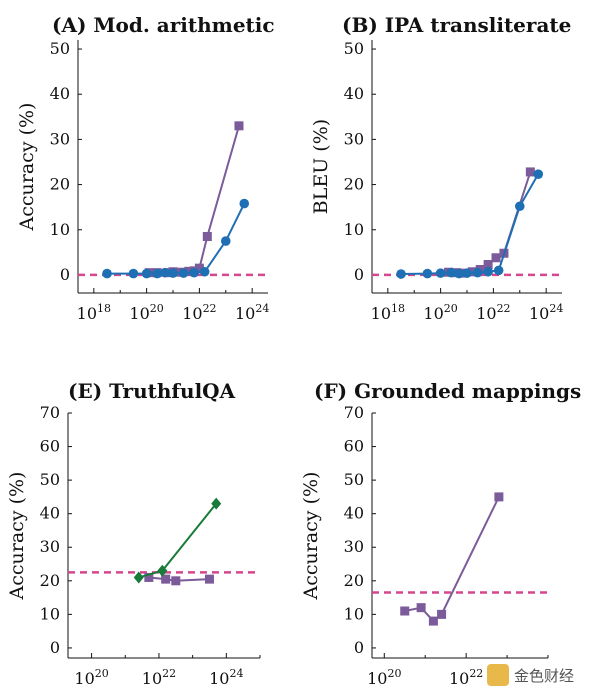  I want to click on watermark: 金色财经, so click(530, 675).